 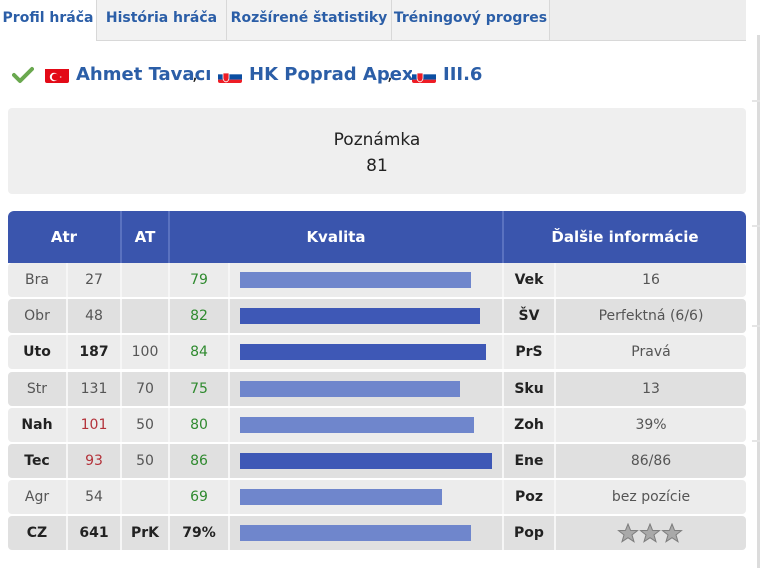 I want to click on table-row: Tec 93 50 86 Ene 86/86, so click(x=377, y=461).